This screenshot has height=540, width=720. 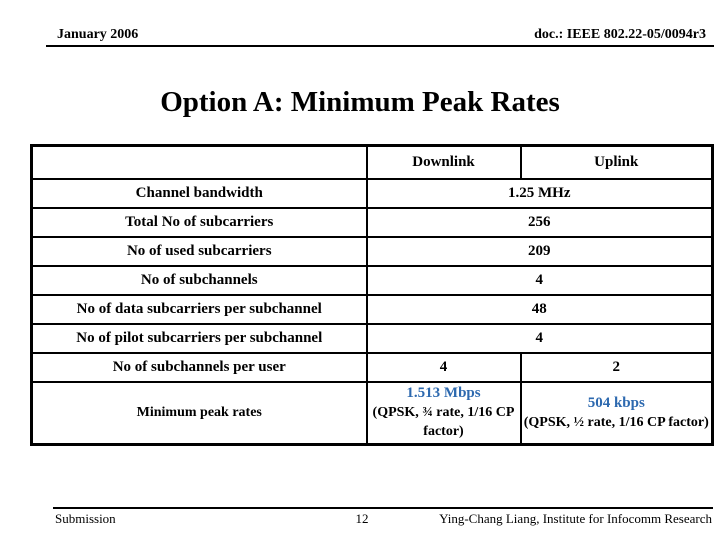 I want to click on uplink-header-cell: Uplink, so click(x=616, y=162).